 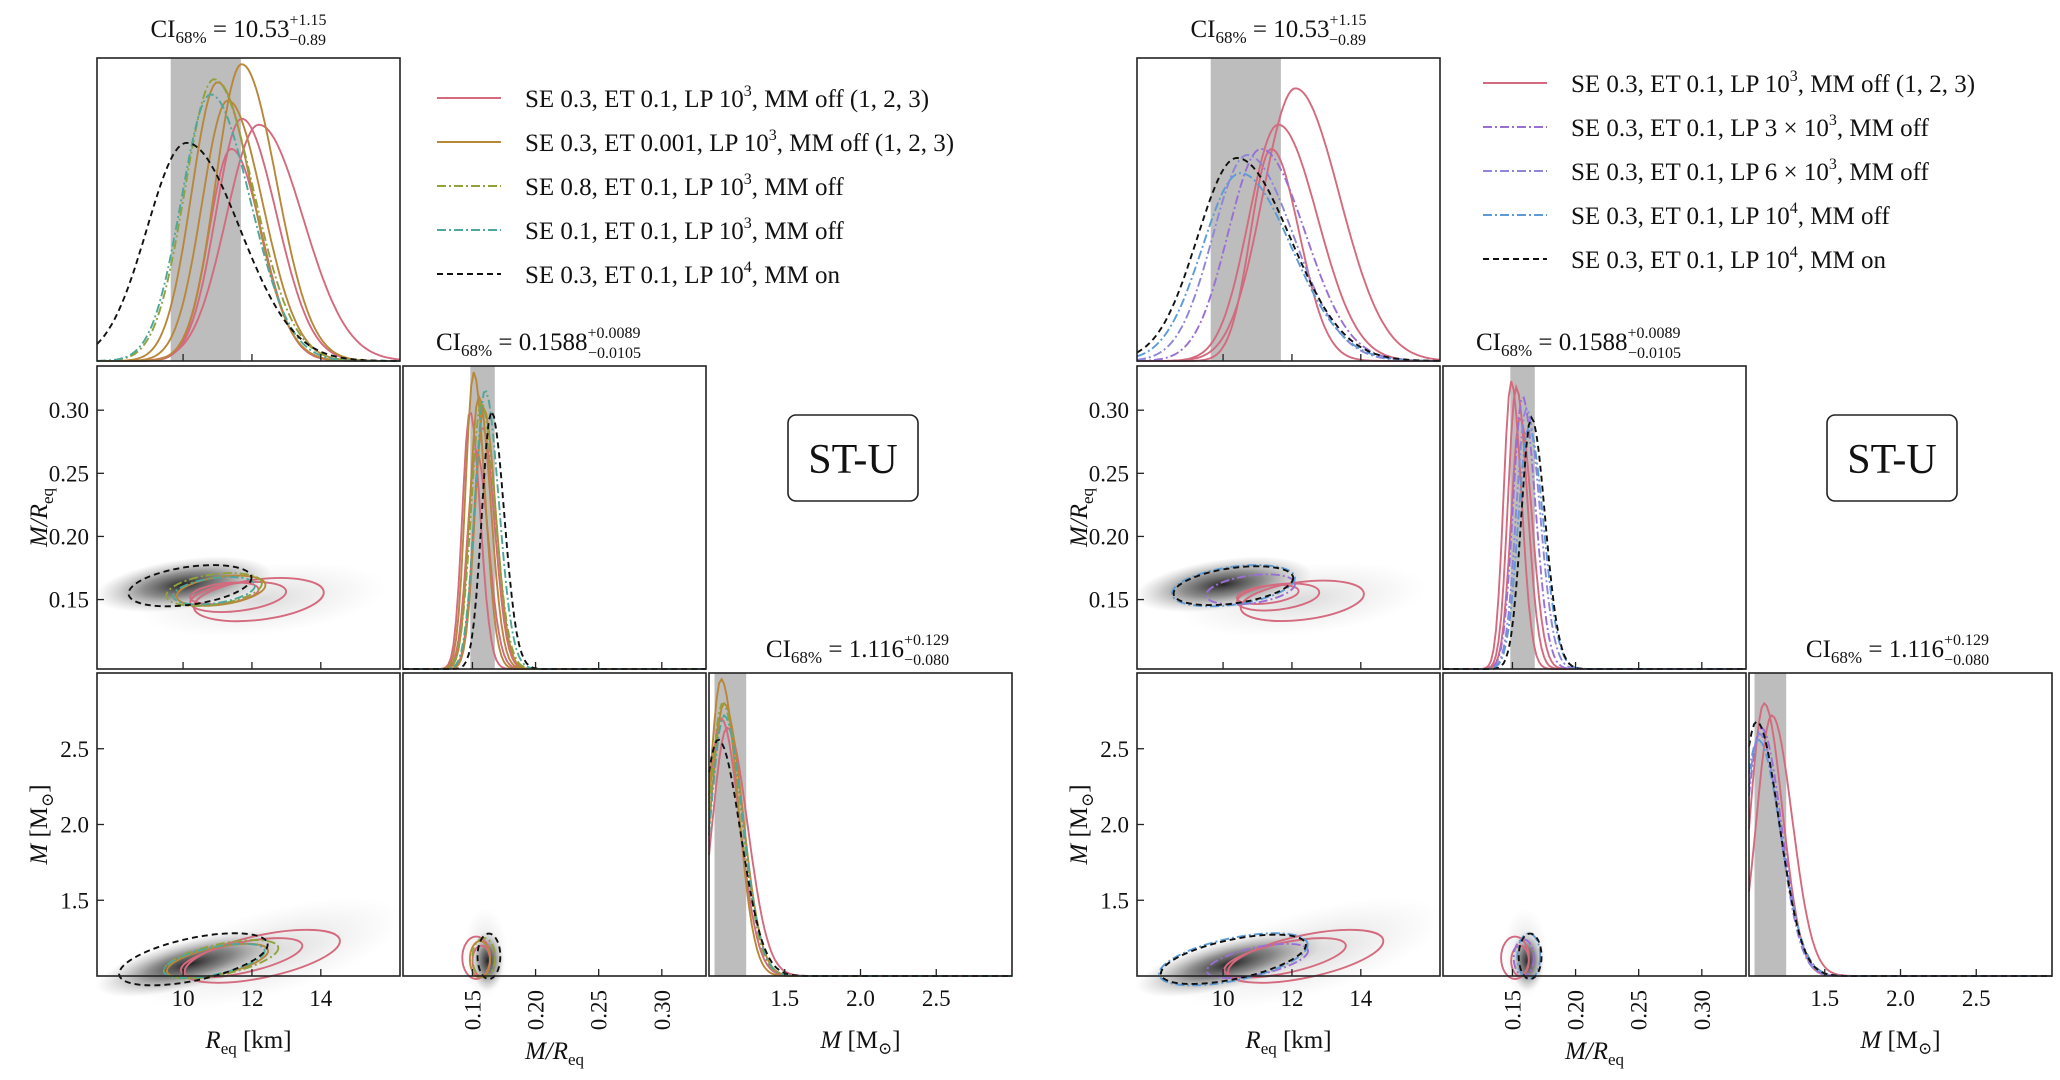 I want to click on subplot-frame-cm, so click(x=1594, y=824).